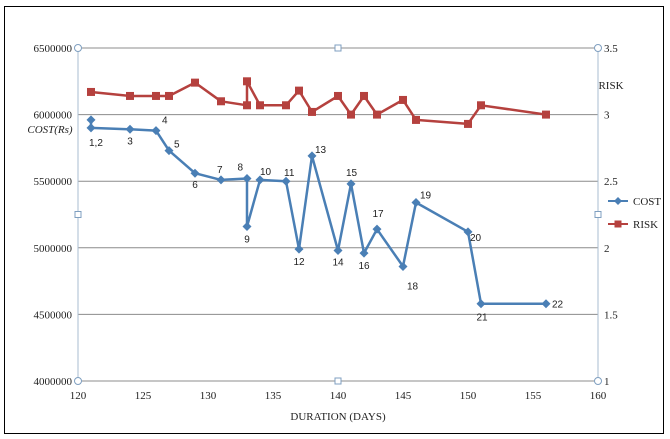  I want to click on cost-point-label: 16, so click(364, 266).